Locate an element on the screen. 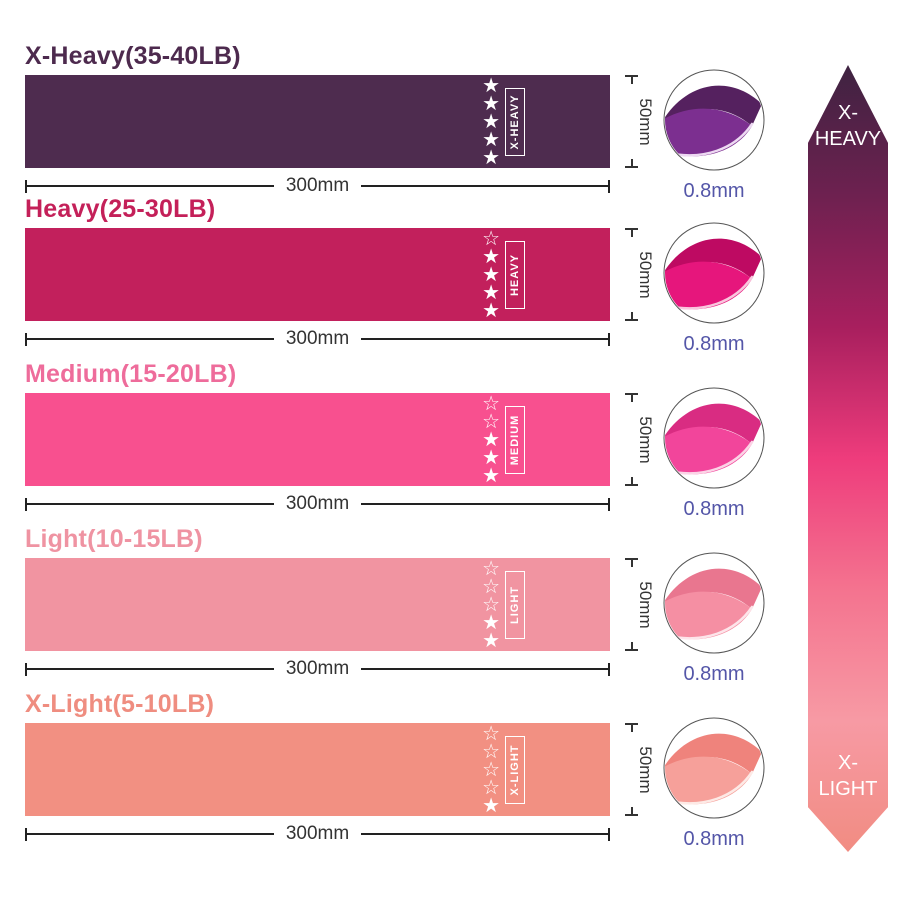  band-area: ☆ ☆ ☆ ★ ★ LIGHT 50mm is located at coordinates (340, 605).